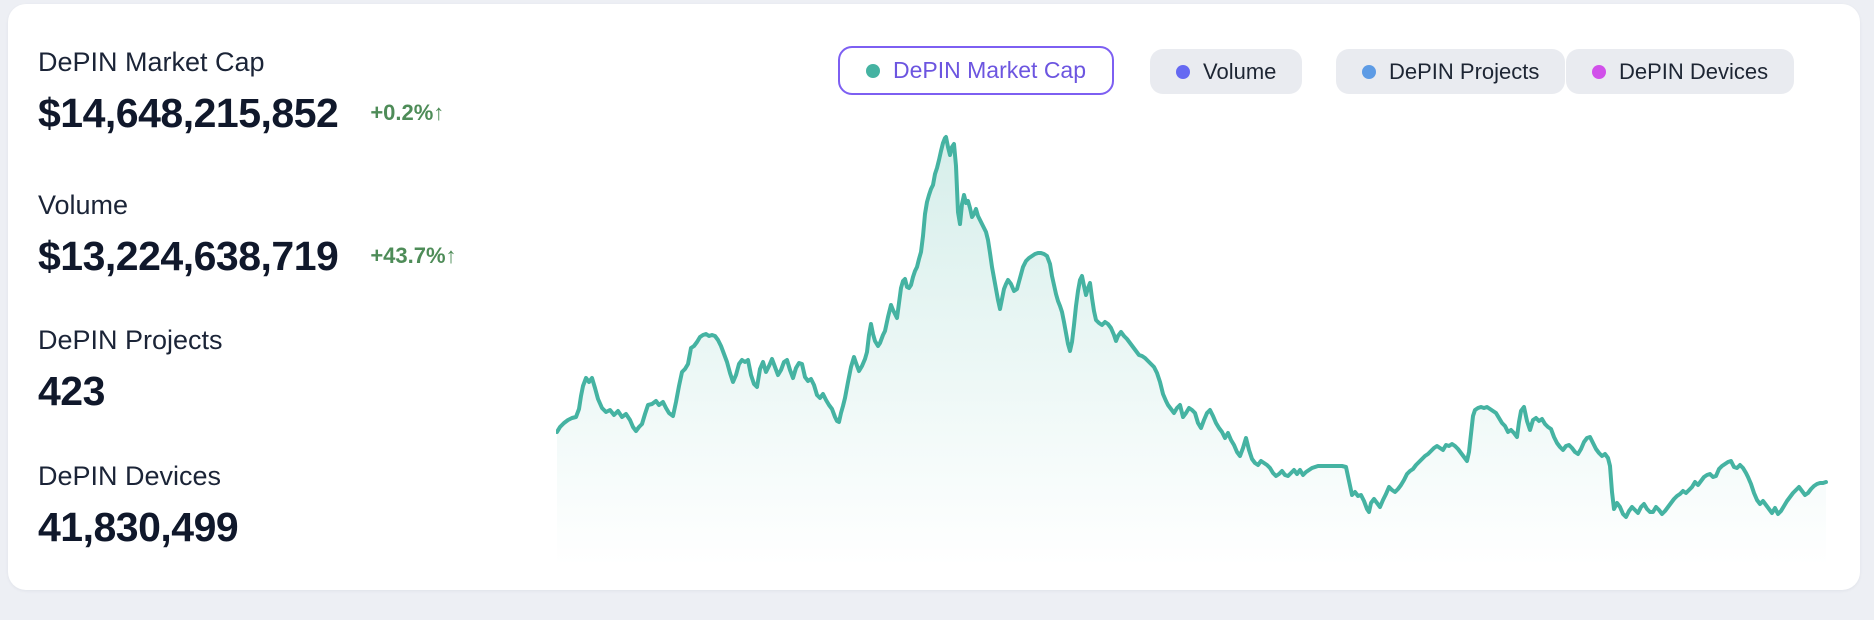 The width and height of the screenshot is (1874, 620). I want to click on legend-button-devices-label: DePIN Devices, so click(1694, 71).